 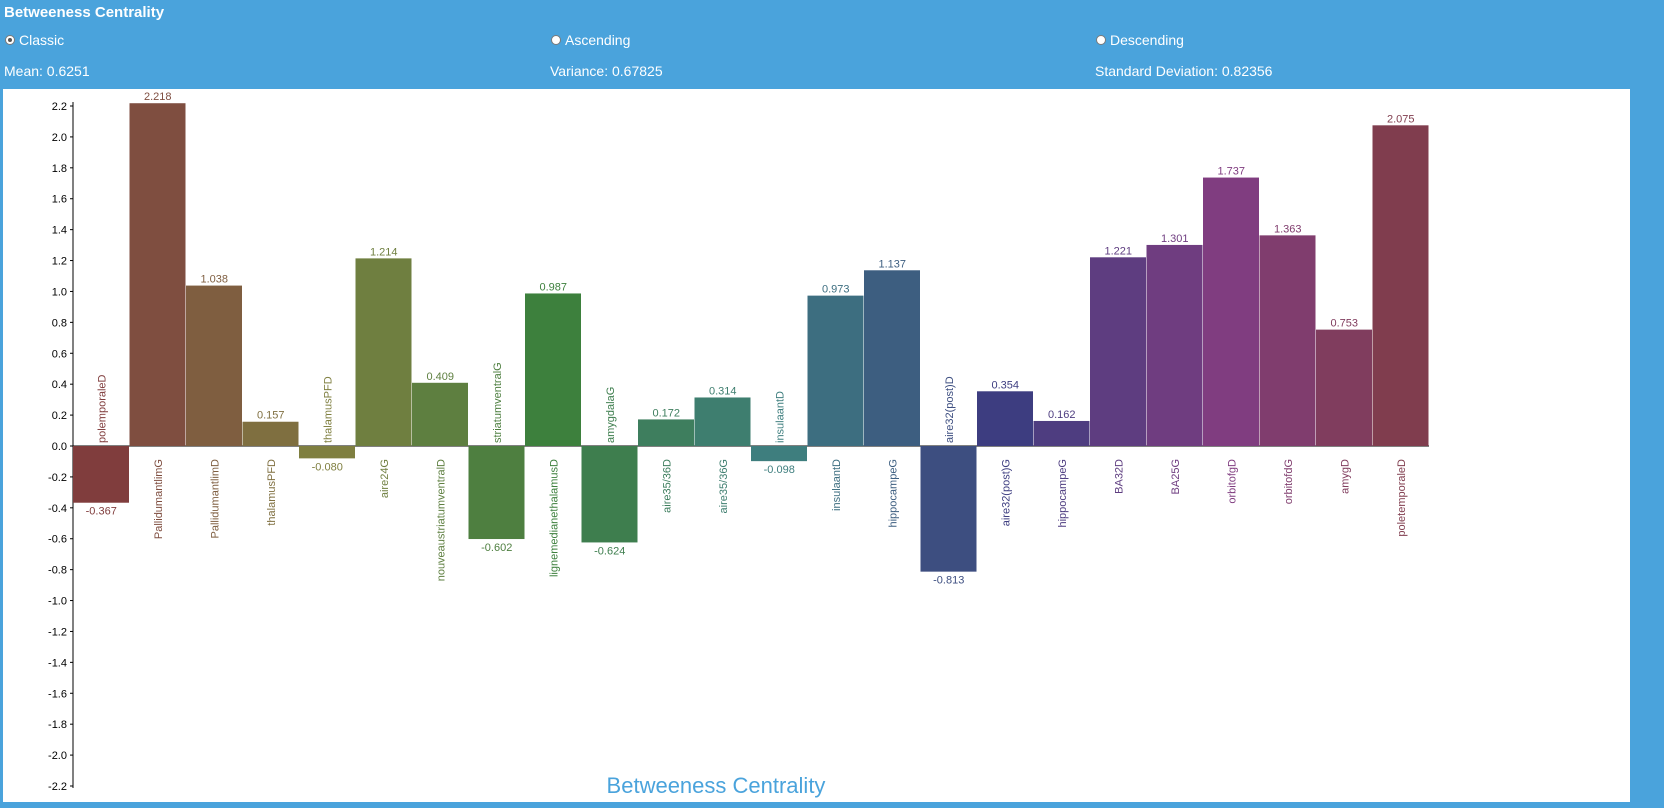 What do you see at coordinates (441, 520) in the screenshot?
I see `category-label: nouveaustriatumventralD` at bounding box center [441, 520].